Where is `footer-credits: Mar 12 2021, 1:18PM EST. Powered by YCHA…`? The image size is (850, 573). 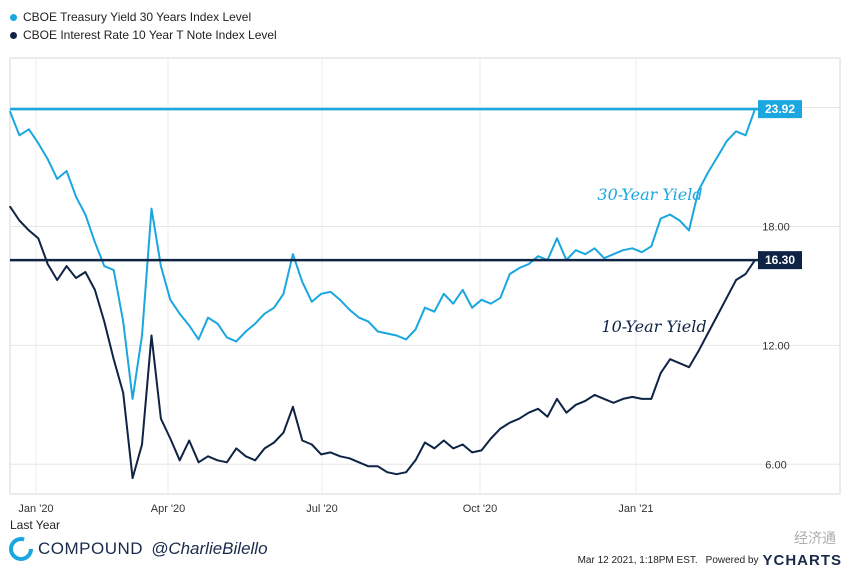
footer-credits: Mar 12 2021, 1:18PM EST. Powered by YCHA… is located at coordinates (710, 560).